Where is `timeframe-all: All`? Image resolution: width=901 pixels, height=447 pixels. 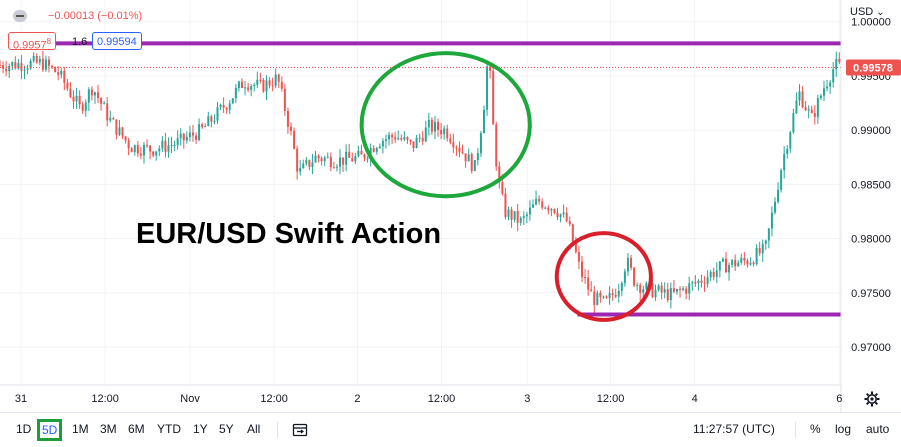
timeframe-all: All is located at coordinates (254, 429).